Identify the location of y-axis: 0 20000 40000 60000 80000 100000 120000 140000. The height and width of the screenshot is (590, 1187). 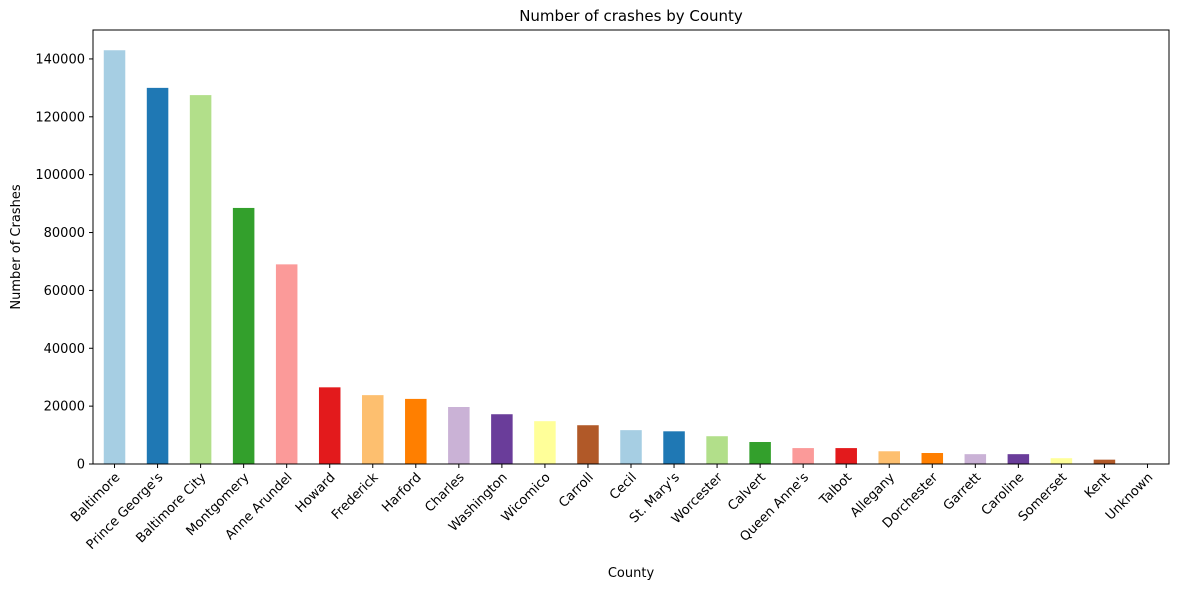
(64, 262).